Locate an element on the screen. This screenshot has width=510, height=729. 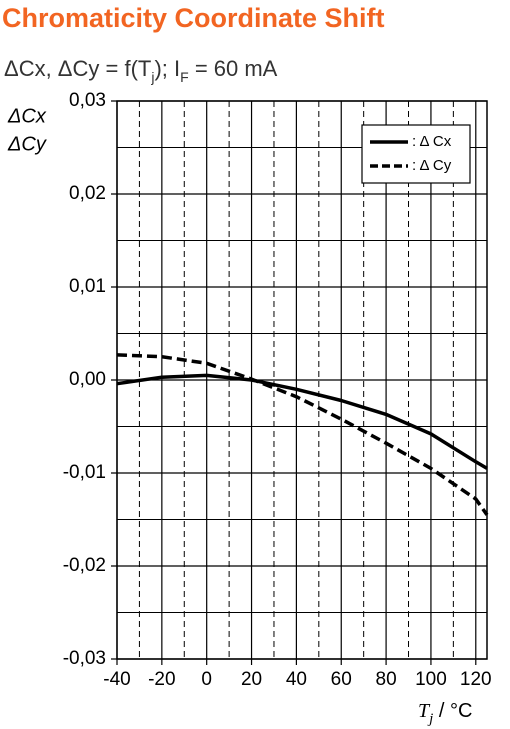
x-tick-label: 120 is located at coordinates (476, 679).